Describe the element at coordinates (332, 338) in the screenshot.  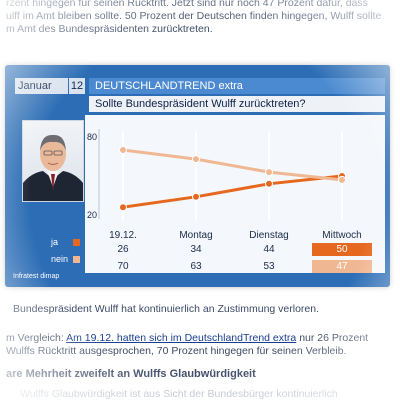
I see `paragraph-suffix: nur 26 Prozent` at that location.